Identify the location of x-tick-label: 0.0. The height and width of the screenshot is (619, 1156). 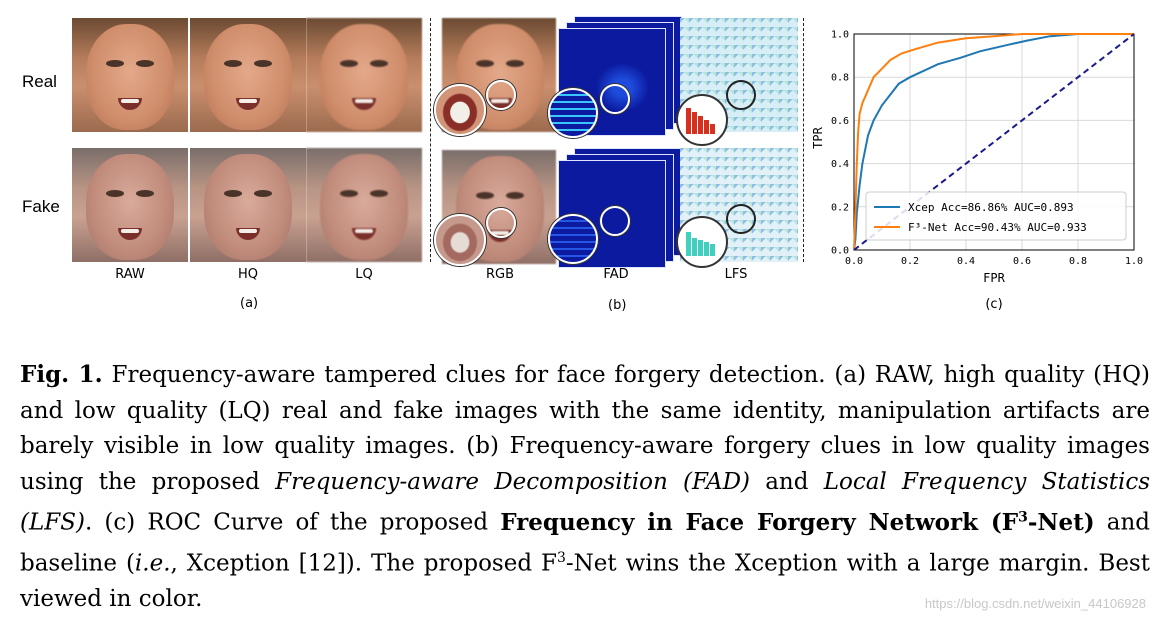
(854, 261).